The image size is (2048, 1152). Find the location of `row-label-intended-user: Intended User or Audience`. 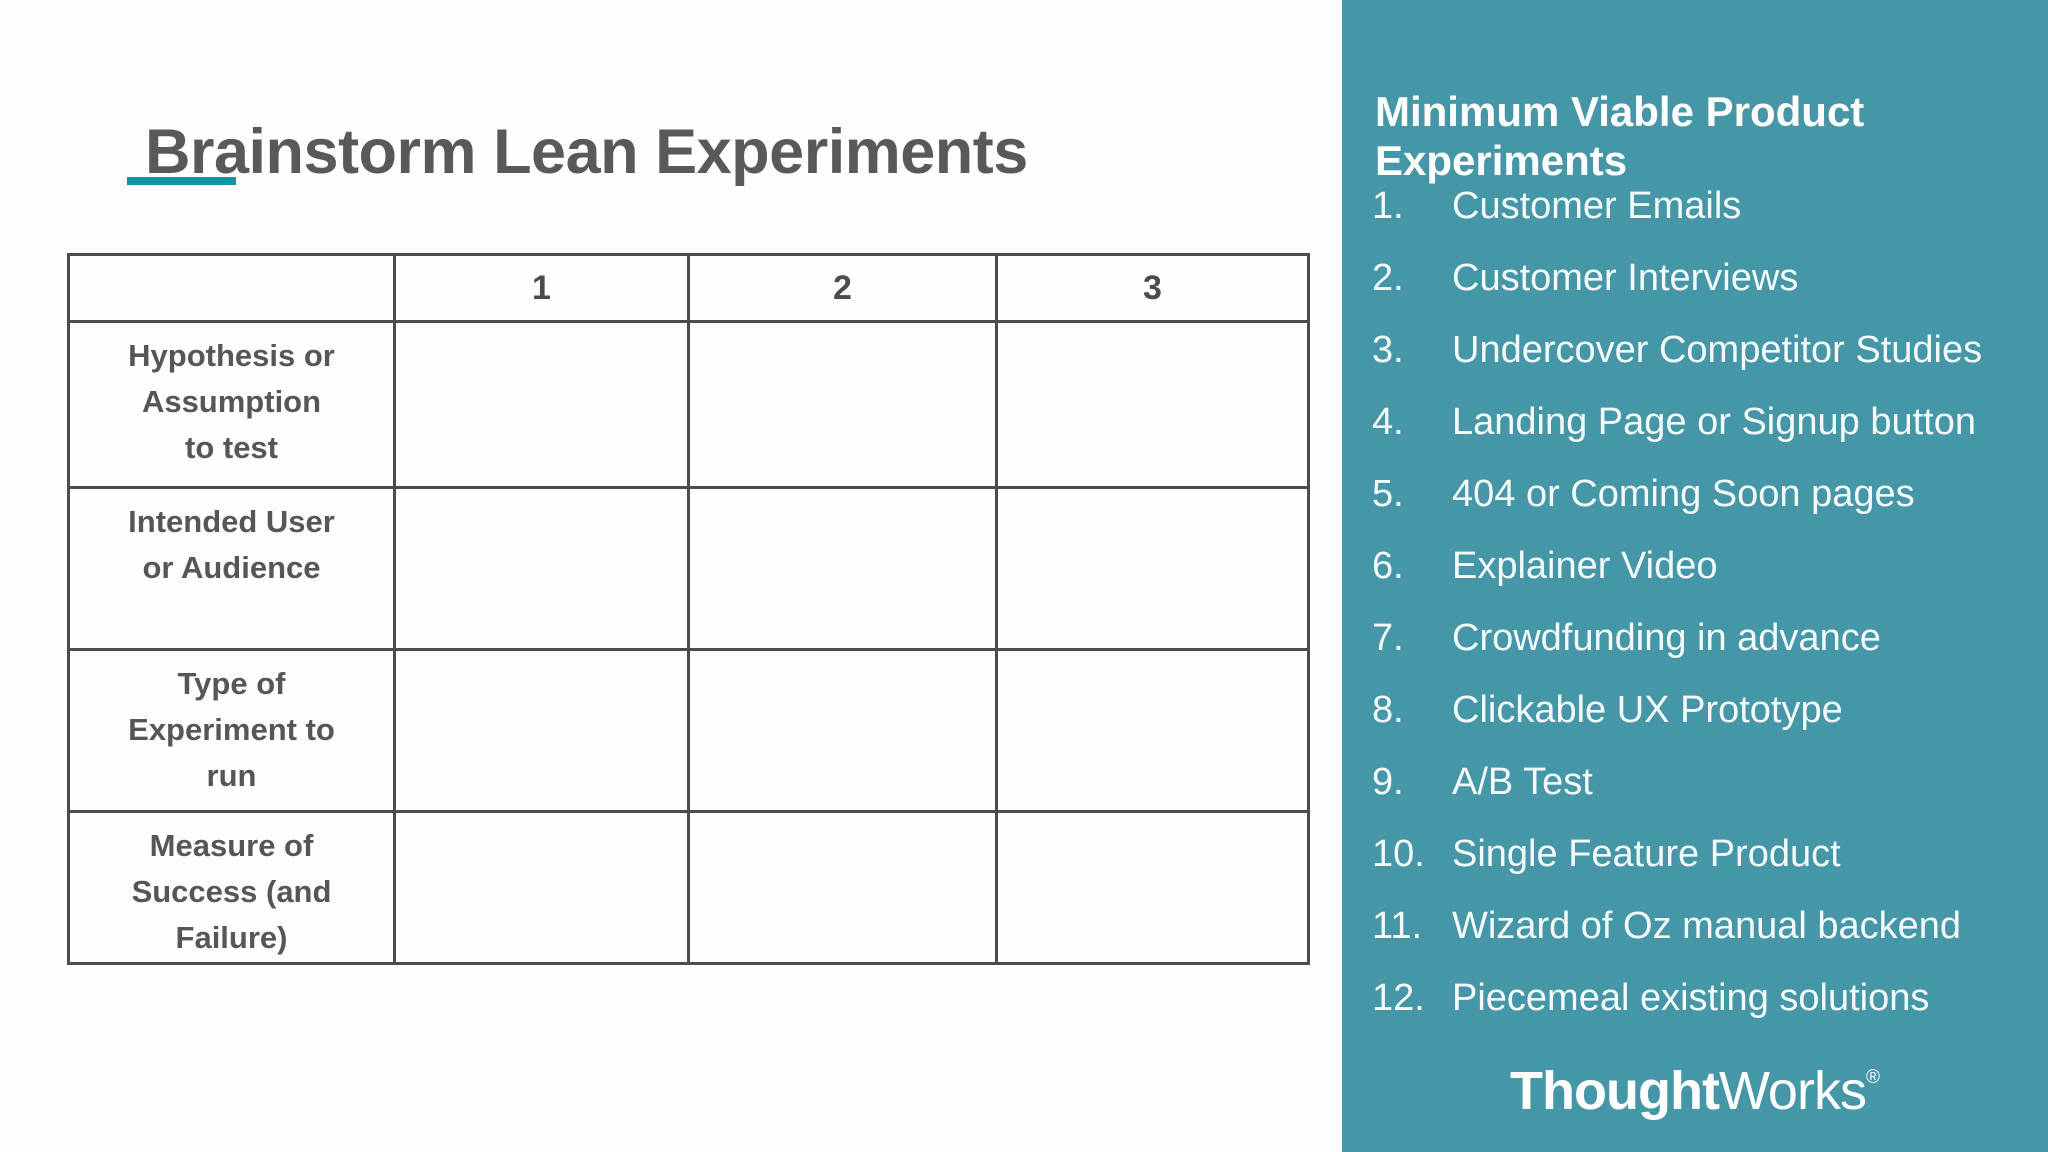

row-label-intended-user: Intended User or Audience is located at coordinates (231, 568).